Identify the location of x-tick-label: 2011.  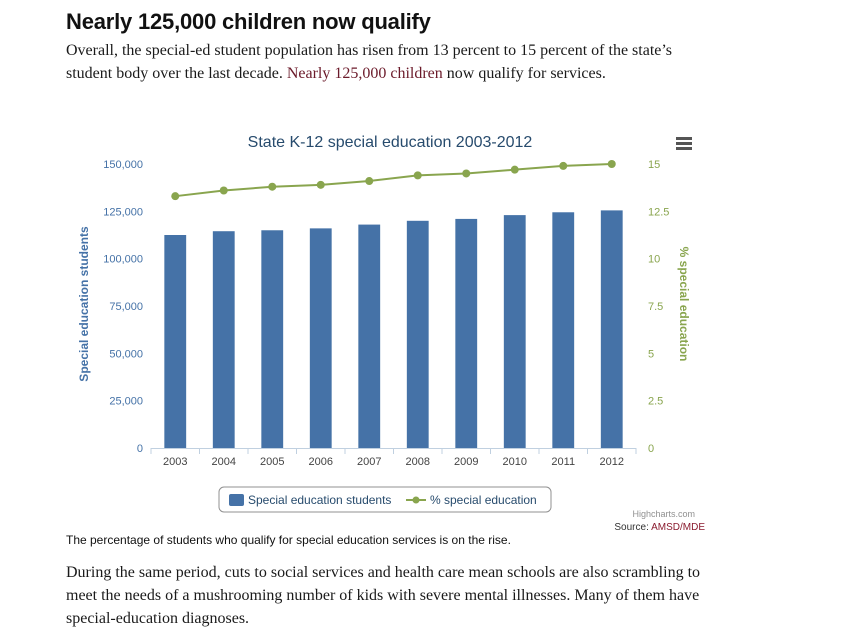
(563, 462).